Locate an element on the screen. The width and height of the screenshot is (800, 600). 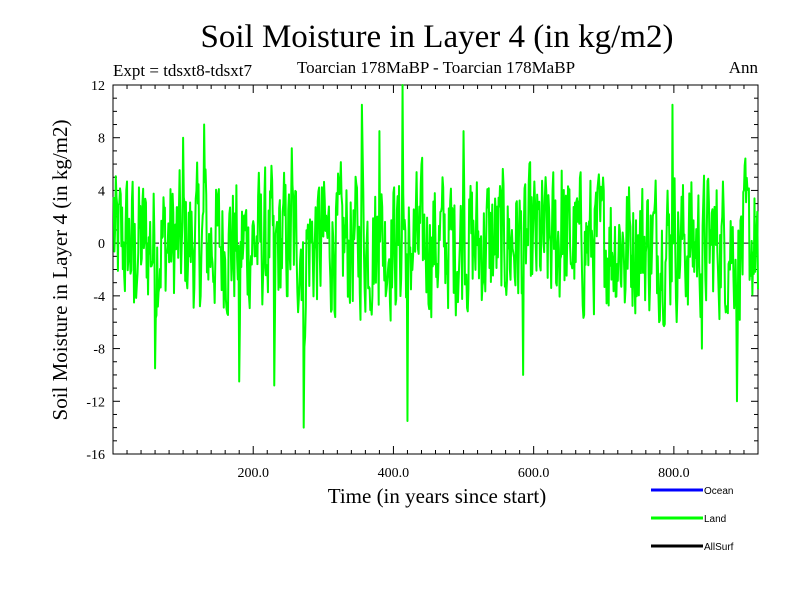
y-tick-label: 12 is located at coordinates (98, 86).